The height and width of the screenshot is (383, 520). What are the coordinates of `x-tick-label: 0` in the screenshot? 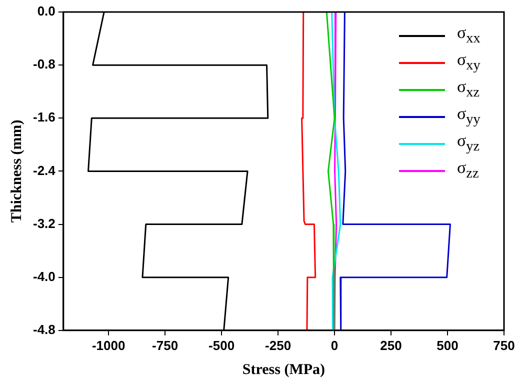 It's located at (334, 345).